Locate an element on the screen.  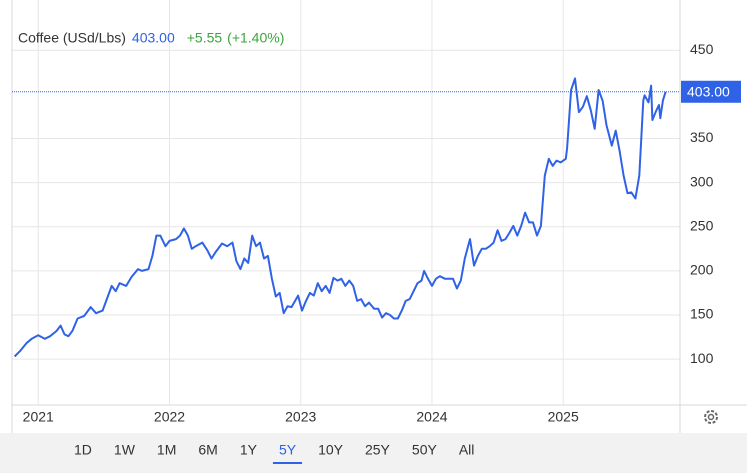
x-tick-label: 2022 is located at coordinates (169, 417).